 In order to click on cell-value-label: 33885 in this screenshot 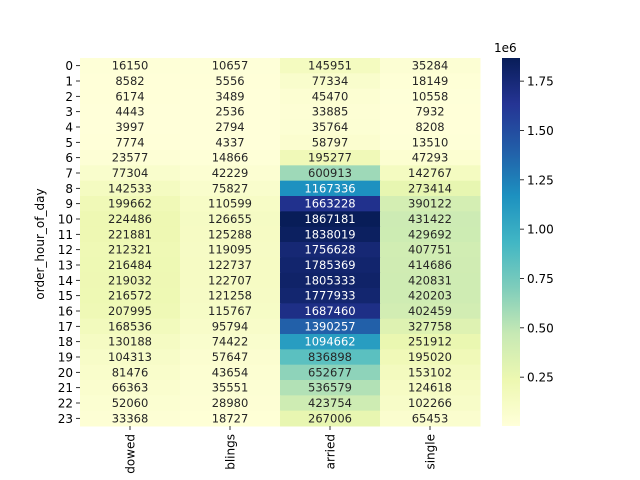, I will do `click(330, 112)`.